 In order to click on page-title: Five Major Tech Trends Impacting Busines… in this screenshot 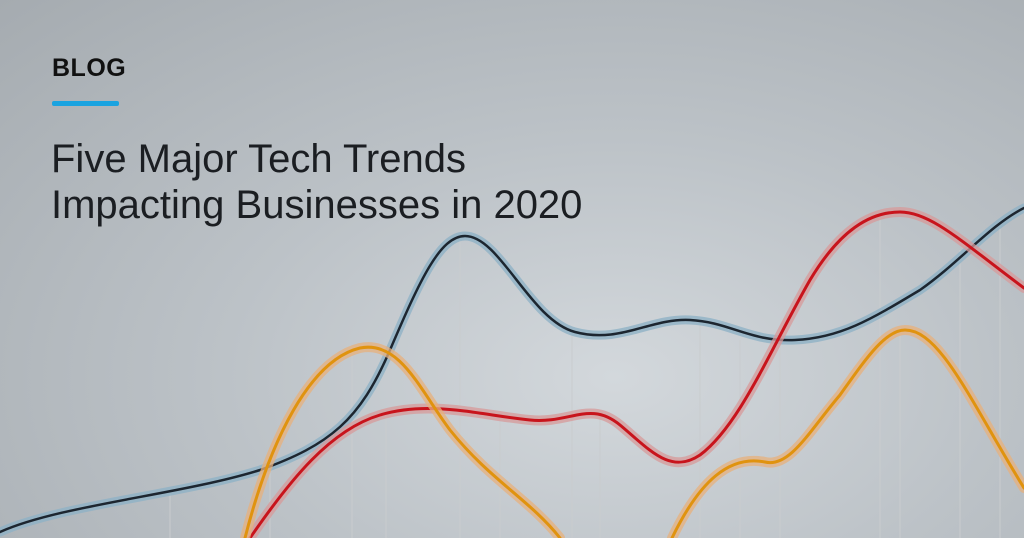, I will do `click(316, 182)`.